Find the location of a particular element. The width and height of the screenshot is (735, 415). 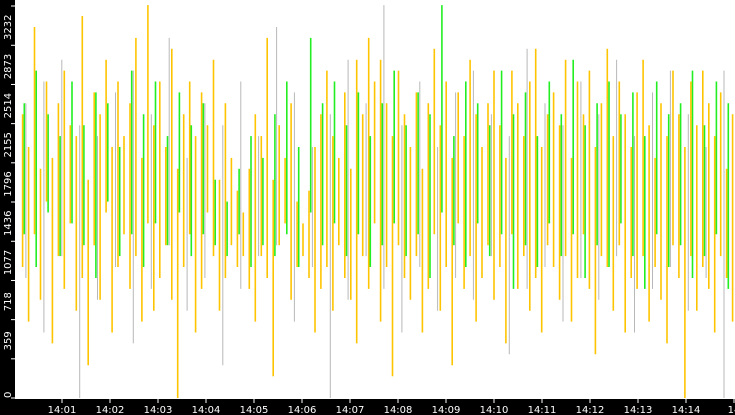

y-tick-label: 3592 is located at coordinates (8, 0).